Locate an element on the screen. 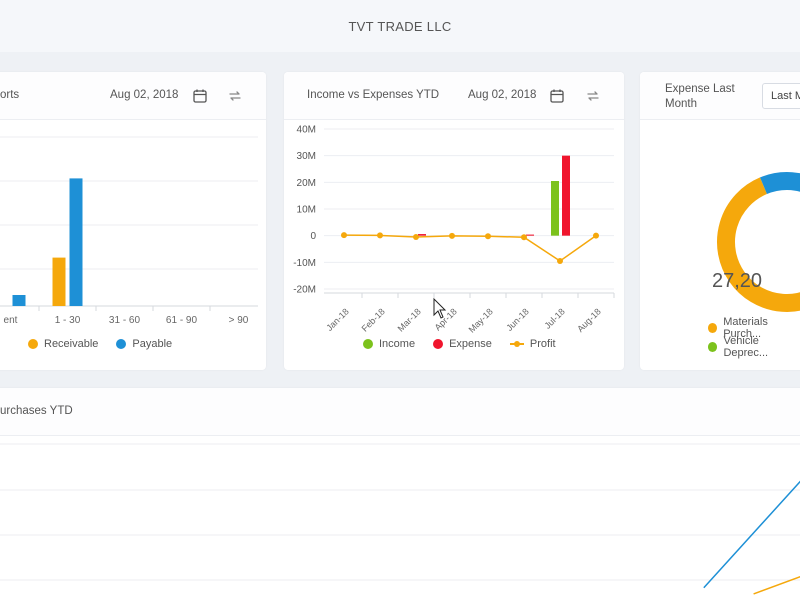 The height and width of the screenshot is (600, 800). x-tick-label: 31 - 60 is located at coordinates (125, 320).